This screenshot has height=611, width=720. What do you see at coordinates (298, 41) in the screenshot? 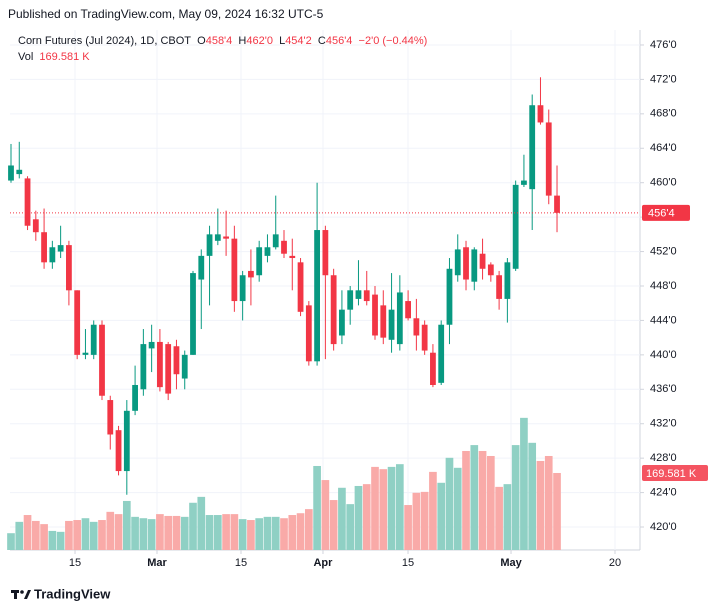
I see `l-value: 454'2` at bounding box center [298, 41].